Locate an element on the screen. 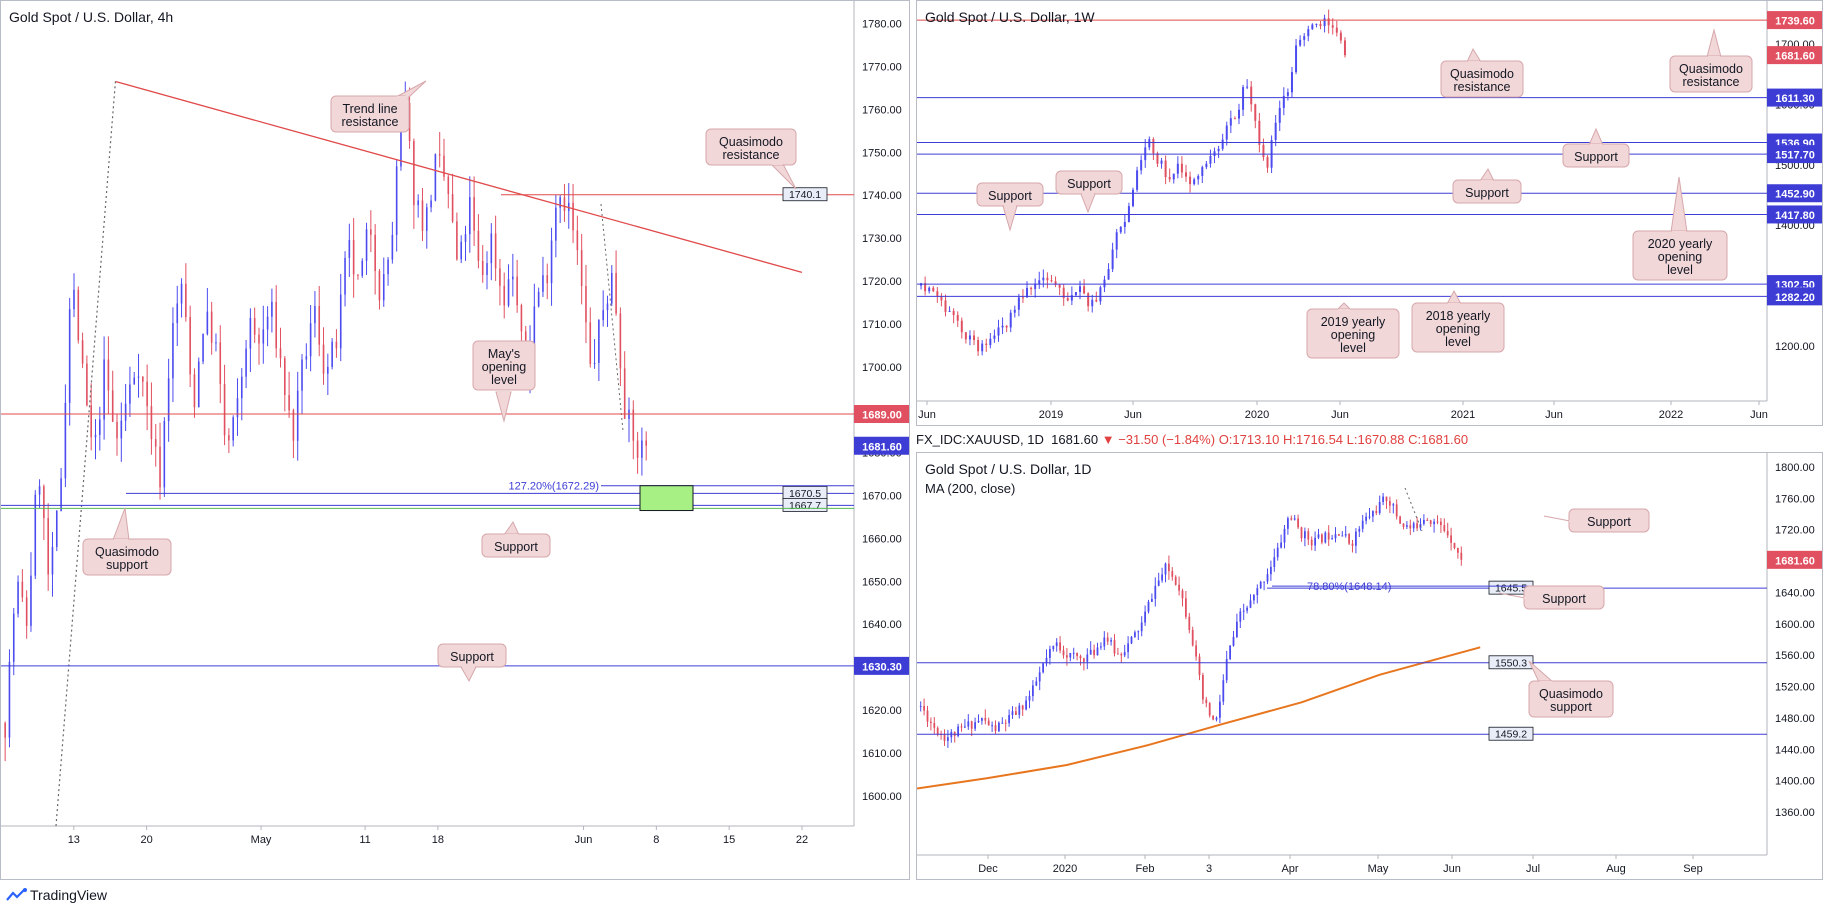  dotted-leg-line is located at coordinates (612, 317).